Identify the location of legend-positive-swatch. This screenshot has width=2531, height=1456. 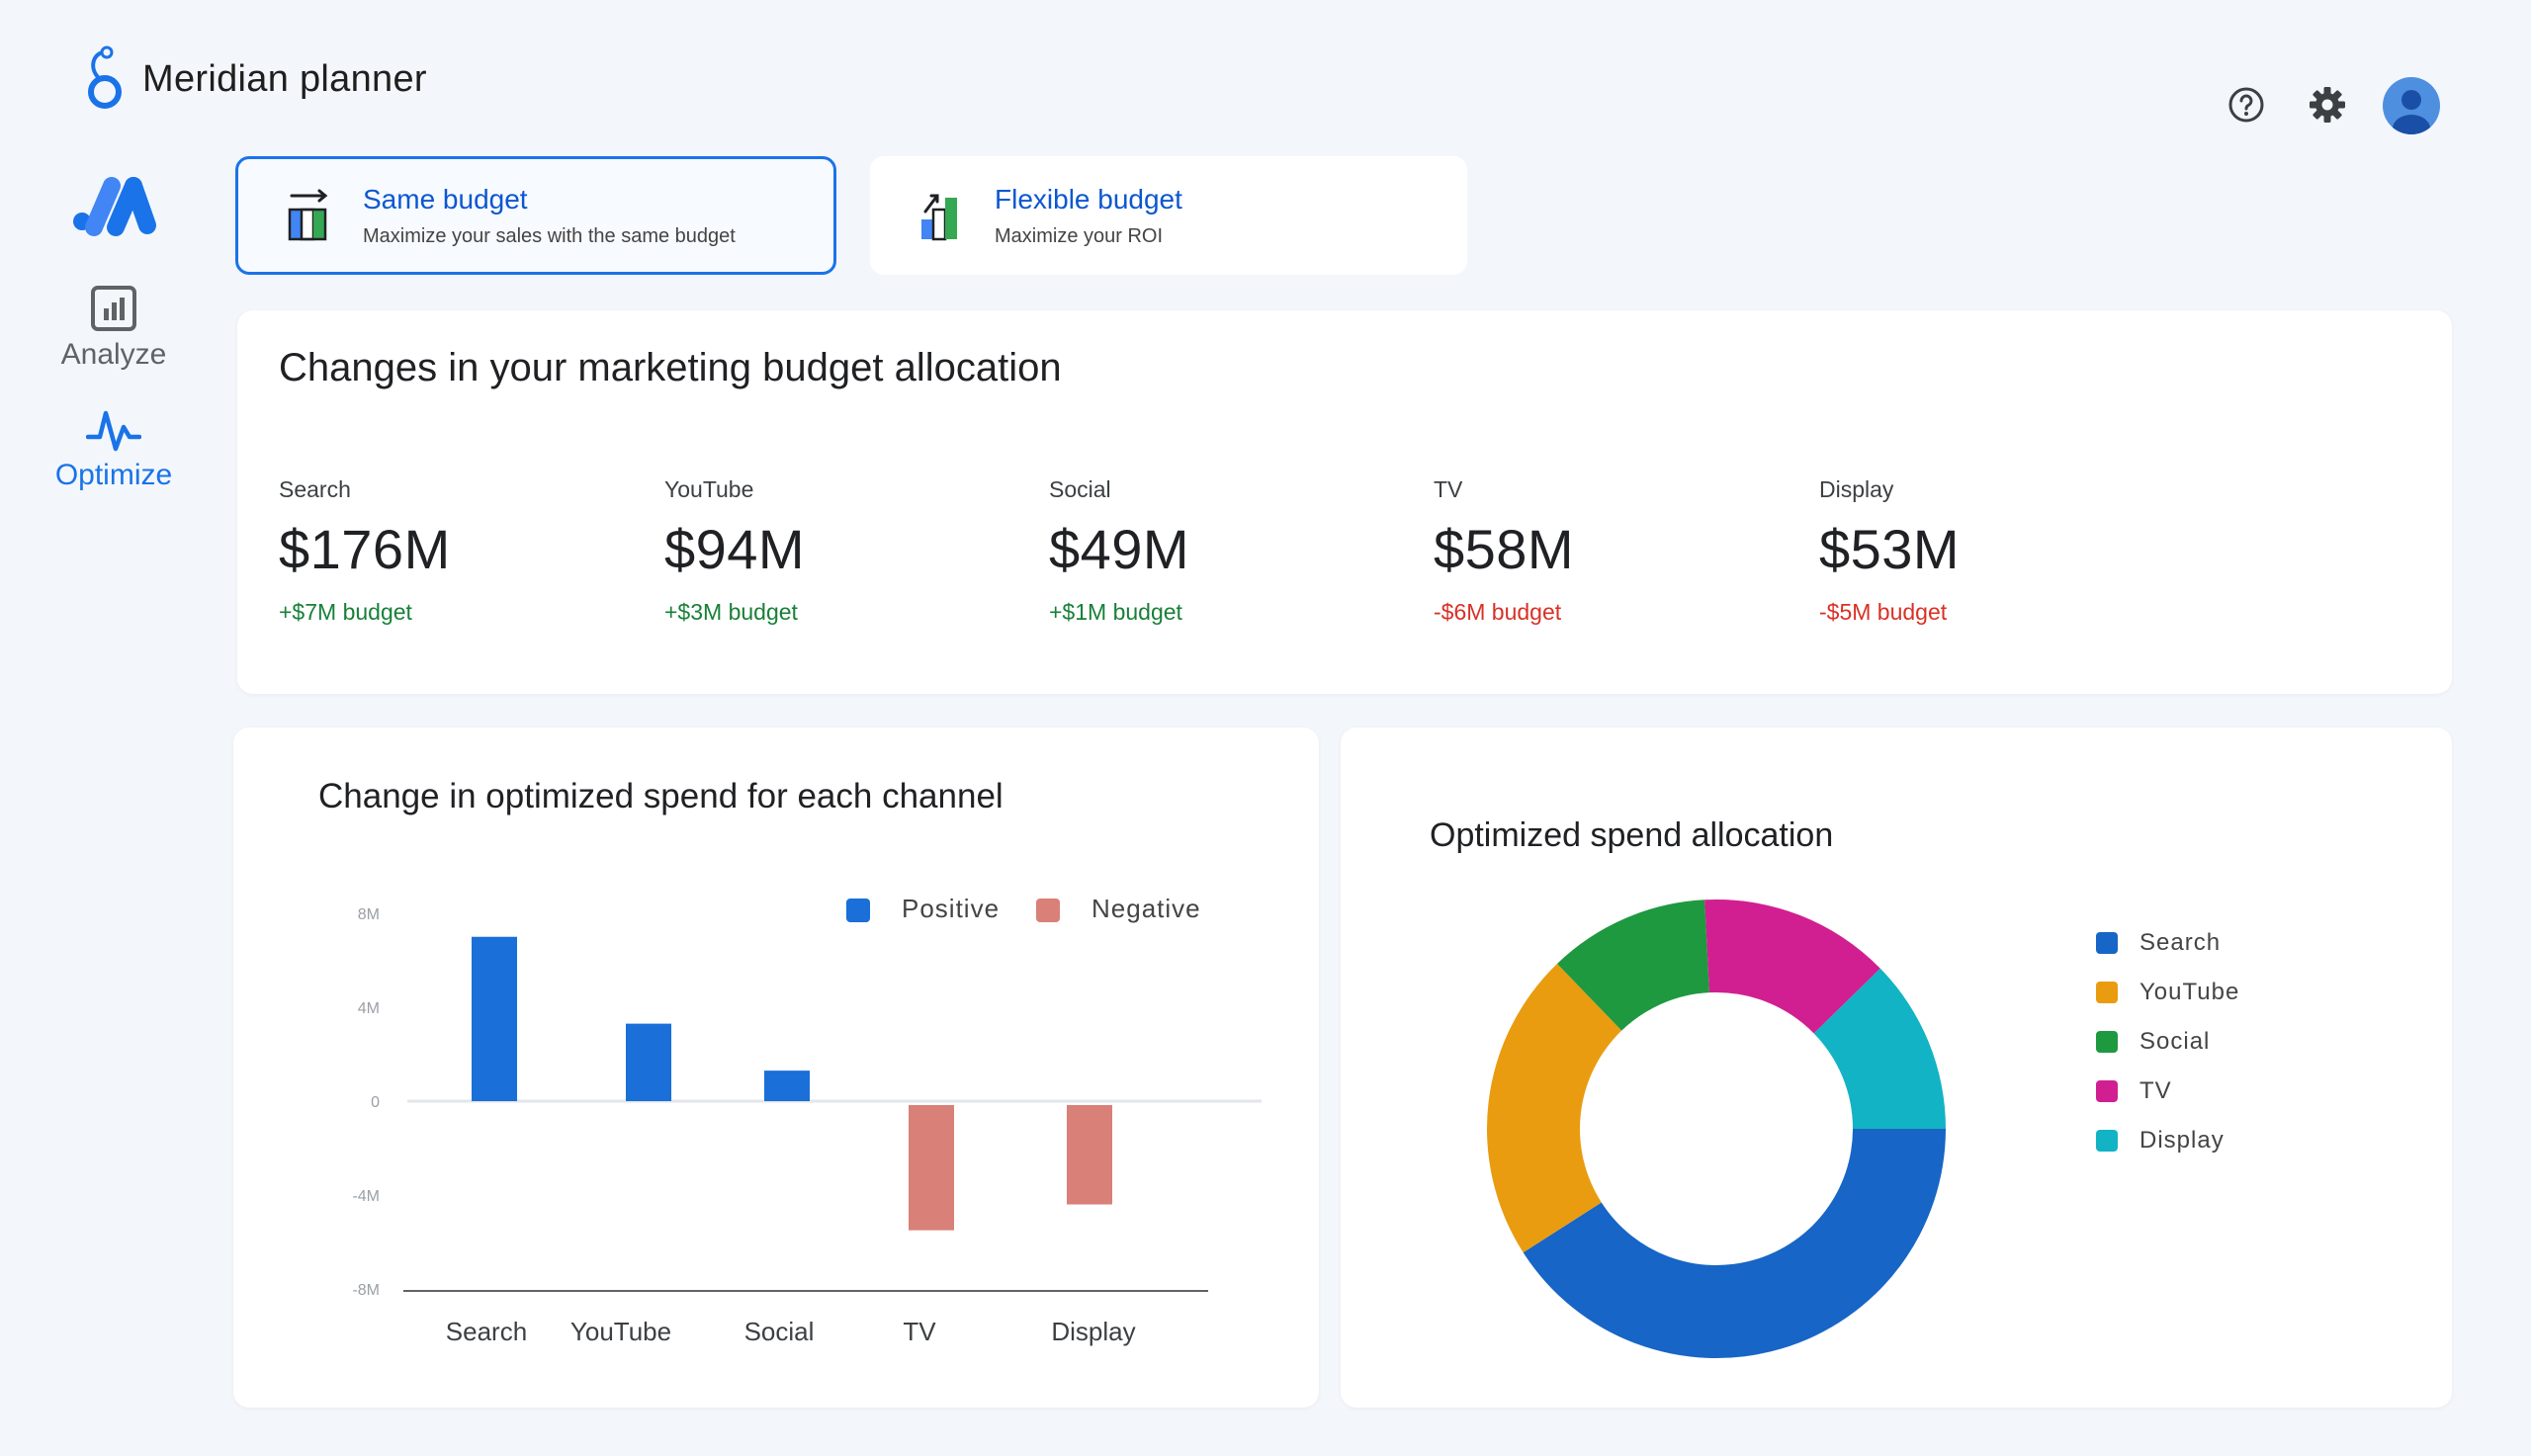
(858, 910).